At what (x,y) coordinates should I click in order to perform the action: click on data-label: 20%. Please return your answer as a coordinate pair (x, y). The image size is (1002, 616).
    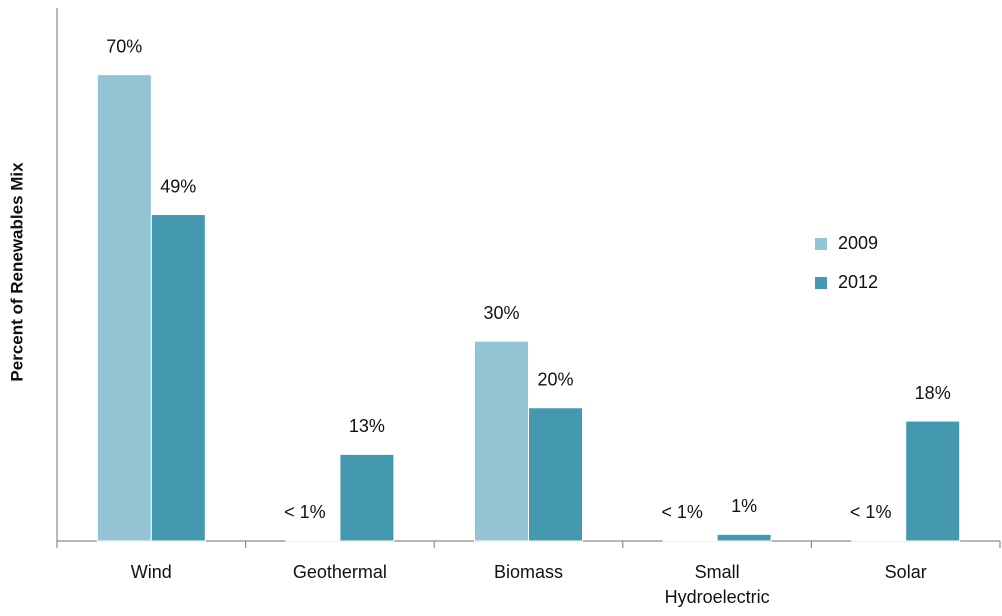
    Looking at the image, I should click on (555, 380).